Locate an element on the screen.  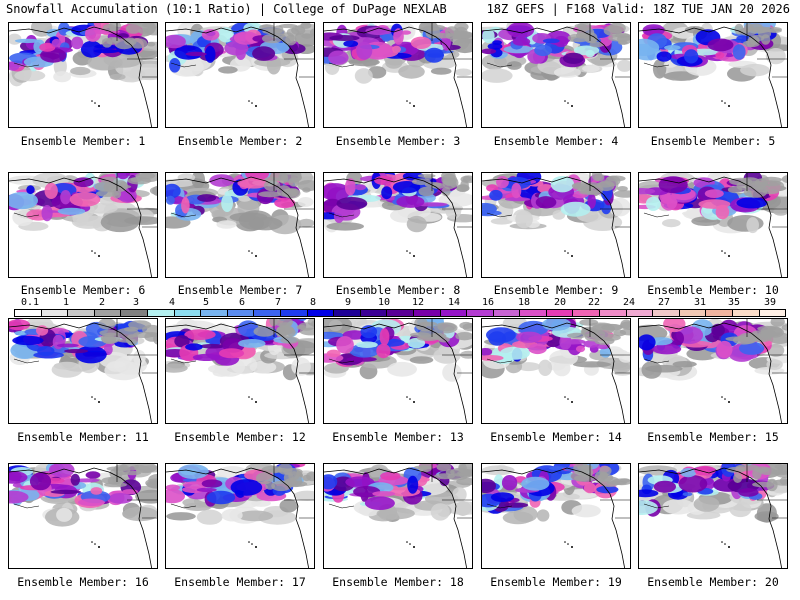
ensemble-member-label: Ensemble Member: 1 is located at coordinates (83, 141).